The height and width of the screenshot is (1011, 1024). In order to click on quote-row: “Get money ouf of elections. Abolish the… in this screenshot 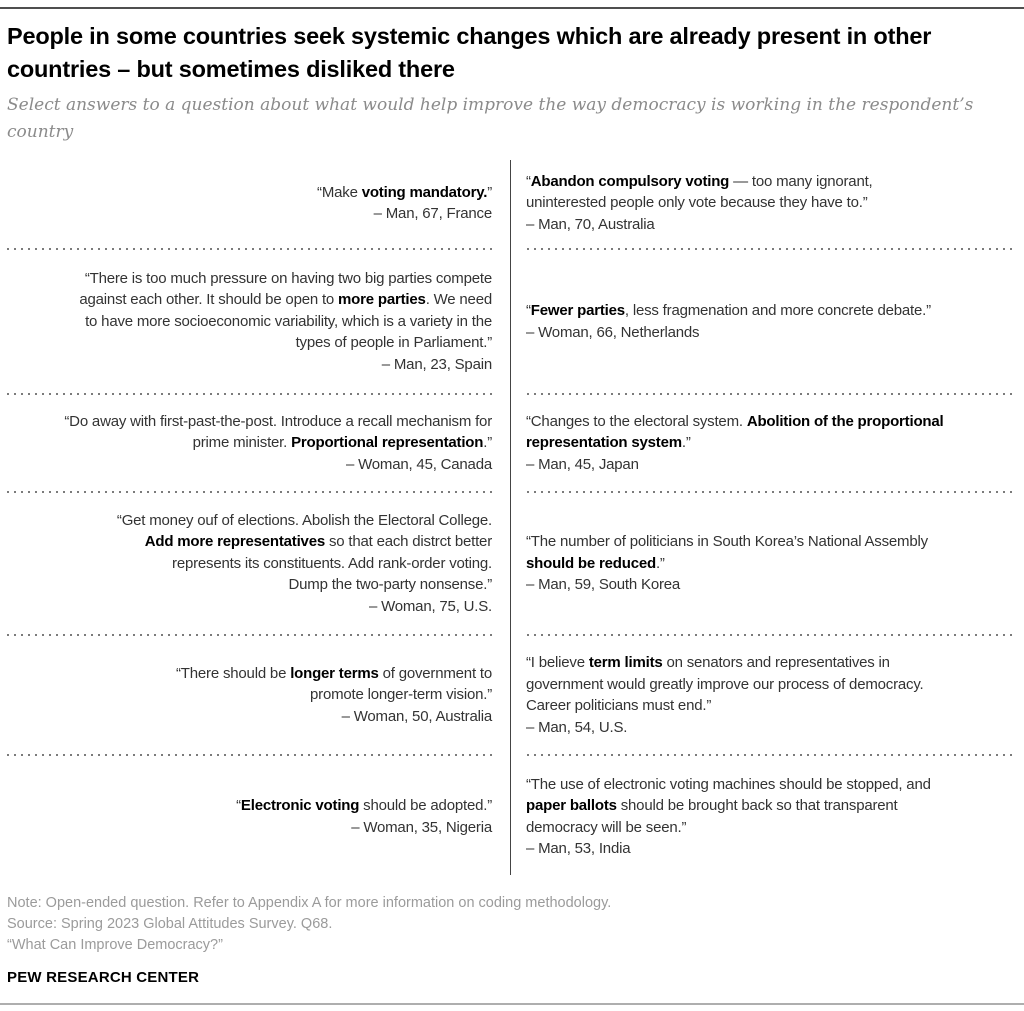, I will do `click(511, 563)`.